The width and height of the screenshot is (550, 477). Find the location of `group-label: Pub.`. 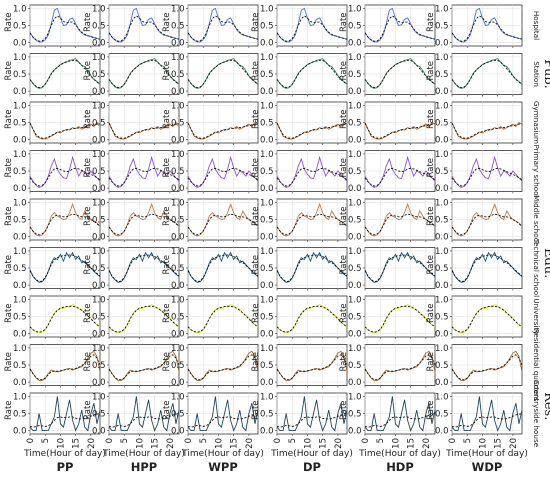

group-label: Pub. is located at coordinates (545, 74).